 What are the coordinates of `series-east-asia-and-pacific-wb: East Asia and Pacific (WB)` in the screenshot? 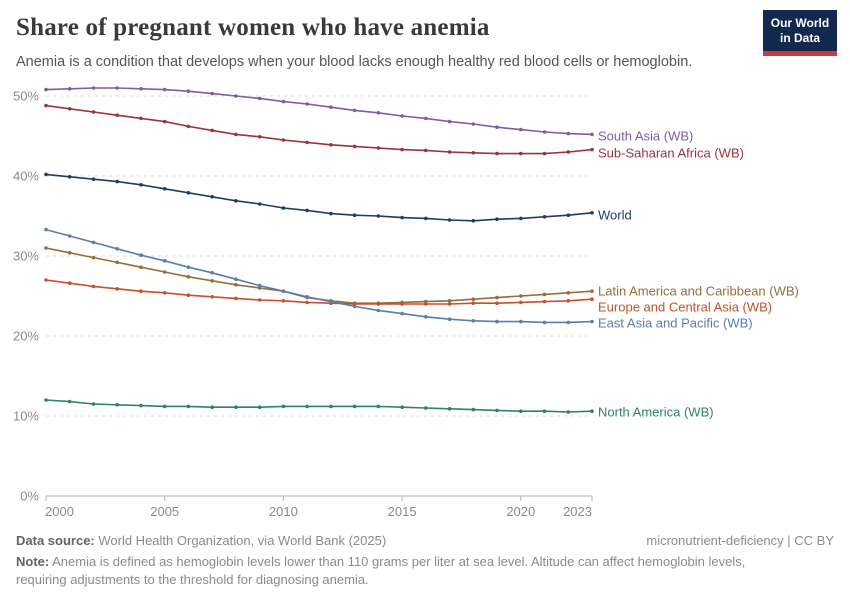 It's located at (398, 279).